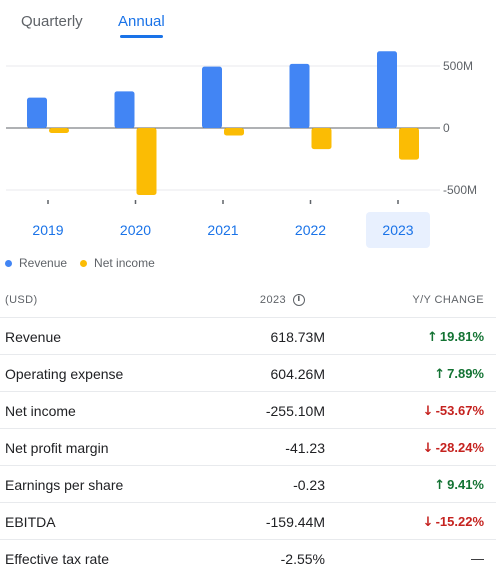 This screenshot has height=579, width=496. Describe the element at coordinates (459, 521) in the screenshot. I see `row-change-value: -15.22%` at that location.